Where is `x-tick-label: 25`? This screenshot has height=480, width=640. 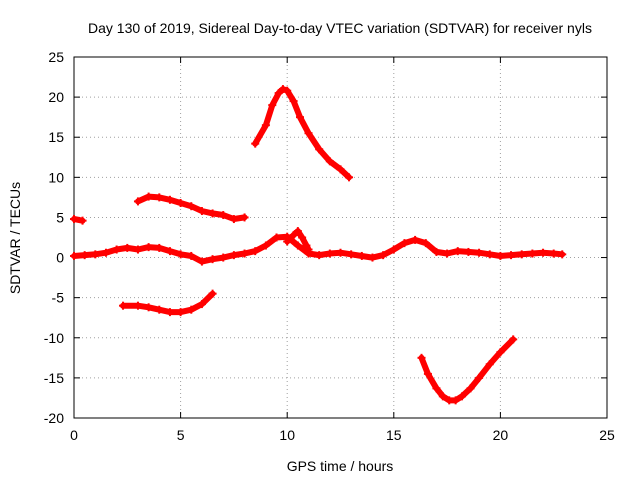
x-tick-label: 25 is located at coordinates (607, 435).